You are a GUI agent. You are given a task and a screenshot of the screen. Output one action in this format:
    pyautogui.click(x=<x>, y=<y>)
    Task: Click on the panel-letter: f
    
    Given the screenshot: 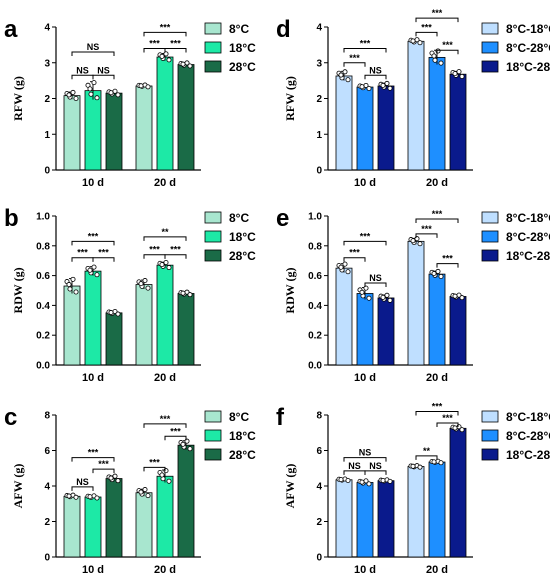 What is the action you would take?
    pyautogui.click(x=280, y=417)
    